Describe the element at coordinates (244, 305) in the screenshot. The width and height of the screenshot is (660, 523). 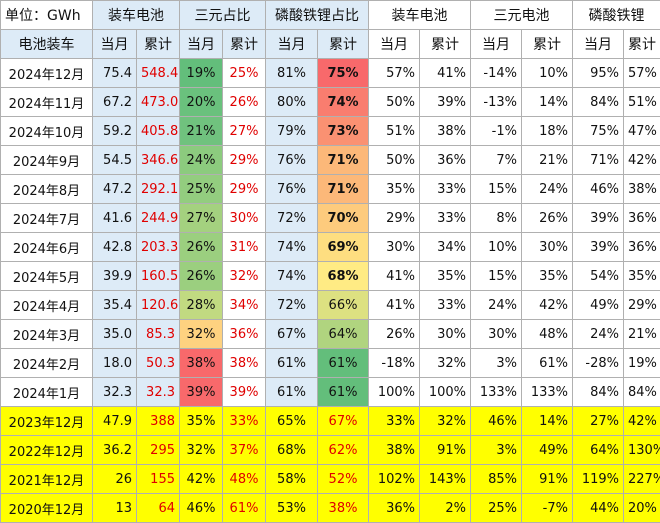
I see `ternary-share-cumulative-cell: 34%` at that location.